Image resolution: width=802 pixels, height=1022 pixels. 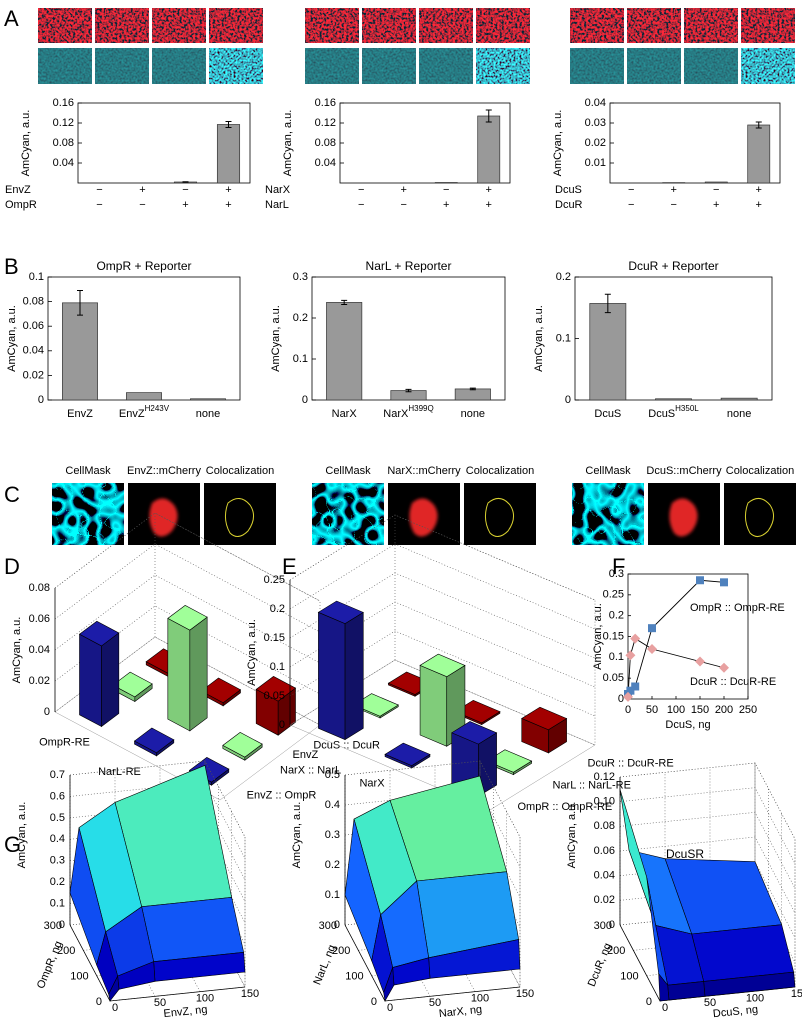 What do you see at coordinates (12, 566) in the screenshot?
I see `panel-label: D` at bounding box center [12, 566].